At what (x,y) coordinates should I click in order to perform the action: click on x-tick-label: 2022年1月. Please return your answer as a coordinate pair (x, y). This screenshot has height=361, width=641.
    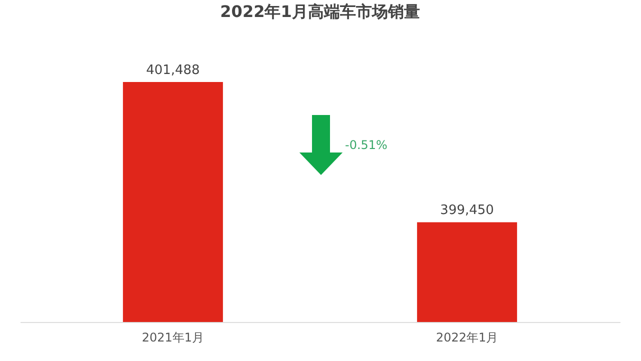
    Looking at the image, I should click on (467, 337).